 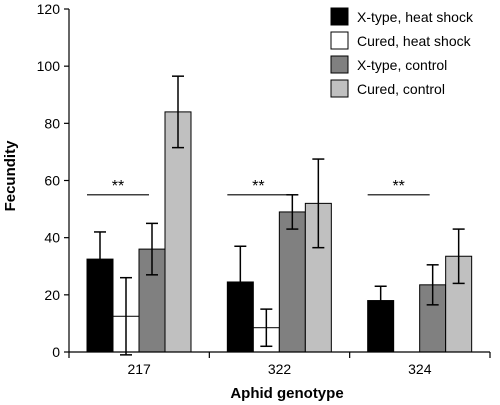 I want to click on y-tick-label: 80, so click(x=52, y=123).